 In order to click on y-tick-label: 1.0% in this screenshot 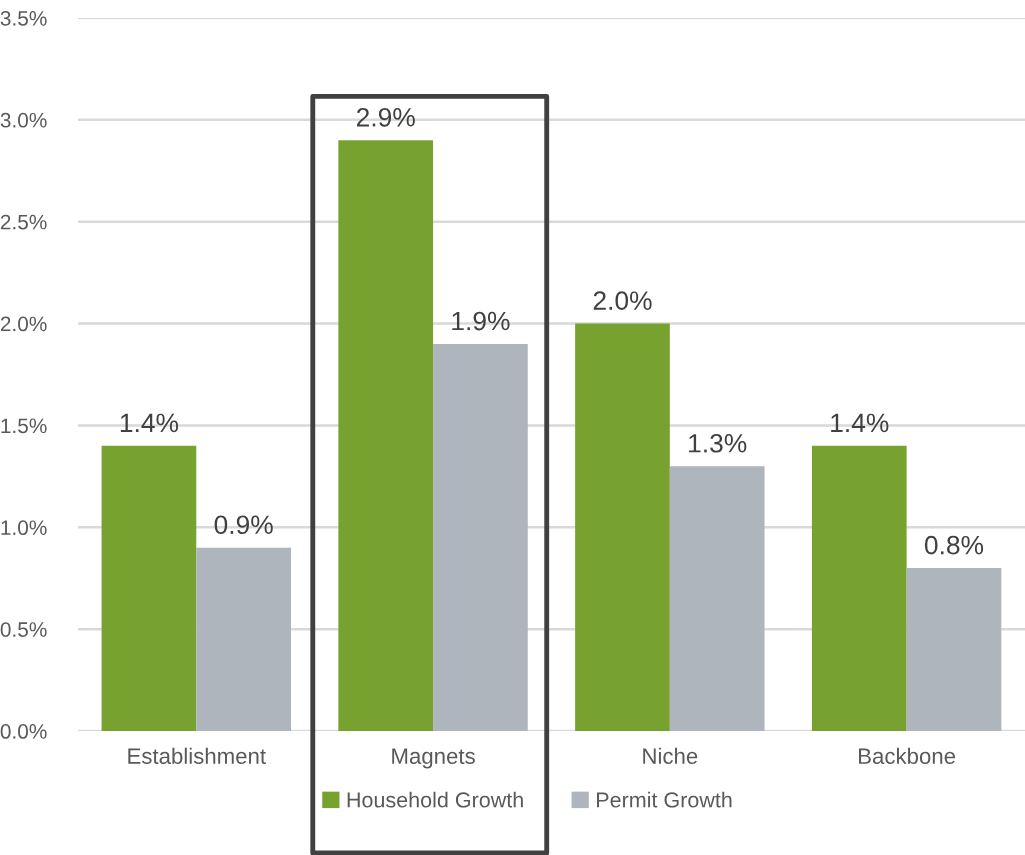, I will do `click(24, 528)`.